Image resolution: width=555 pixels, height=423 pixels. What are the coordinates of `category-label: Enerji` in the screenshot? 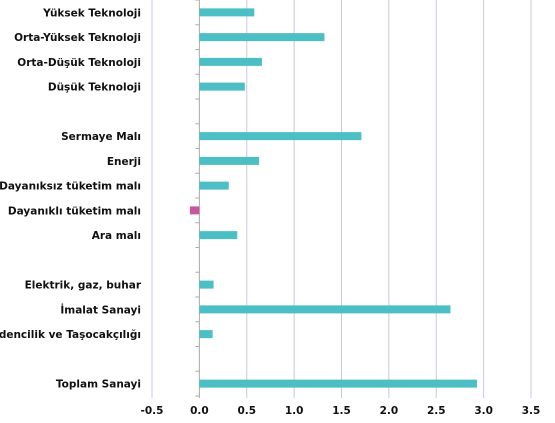 It's located at (124, 162).